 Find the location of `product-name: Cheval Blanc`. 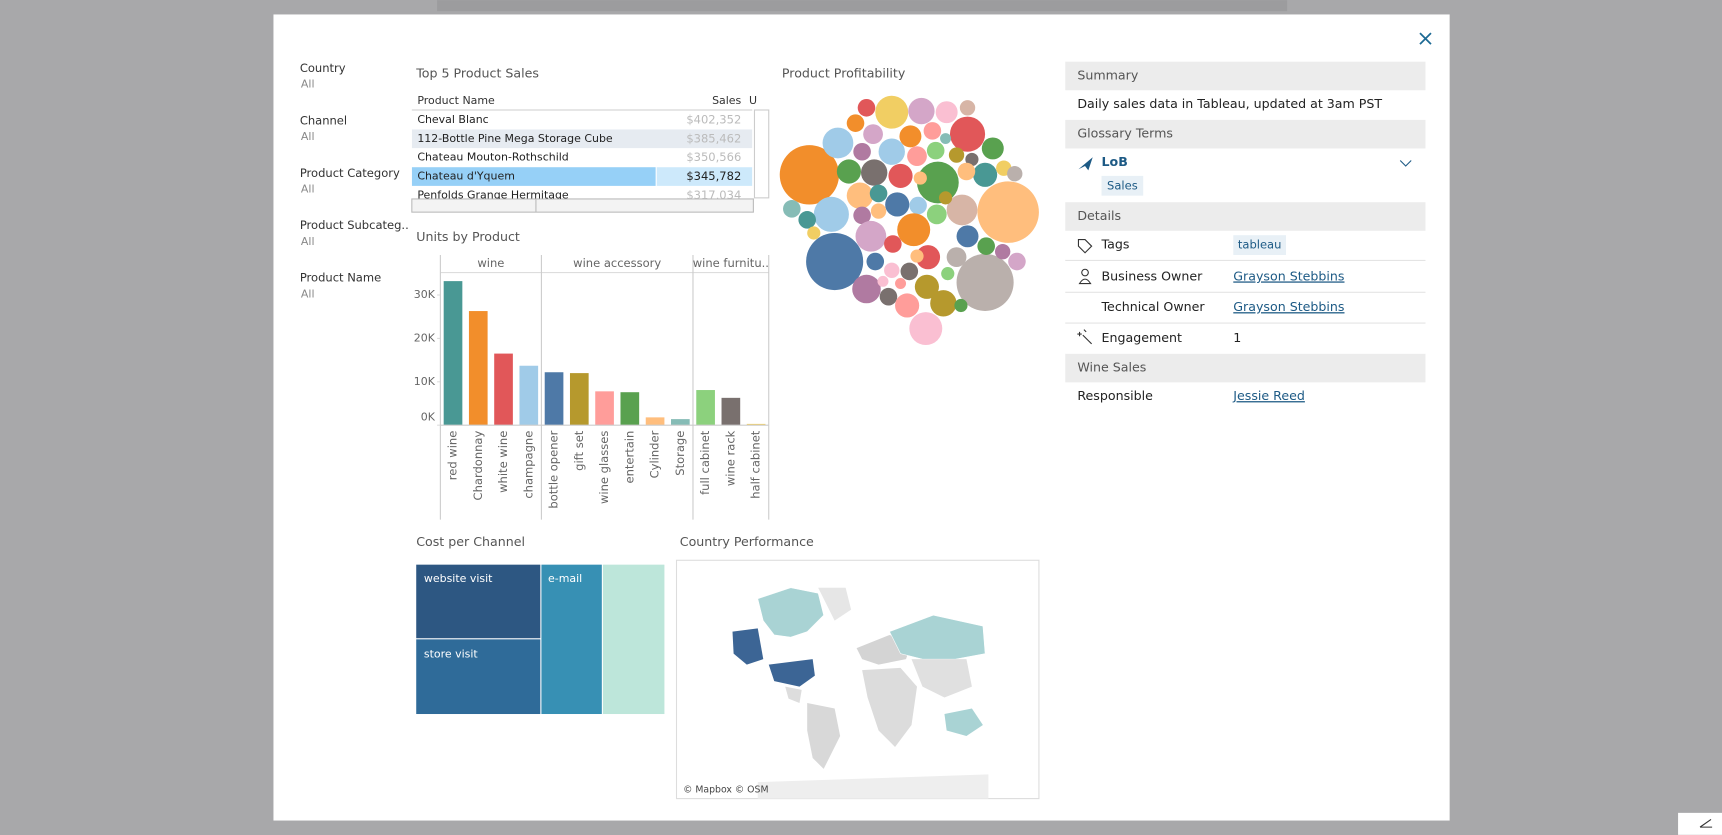

product-name: Cheval Blanc is located at coordinates (452, 119).